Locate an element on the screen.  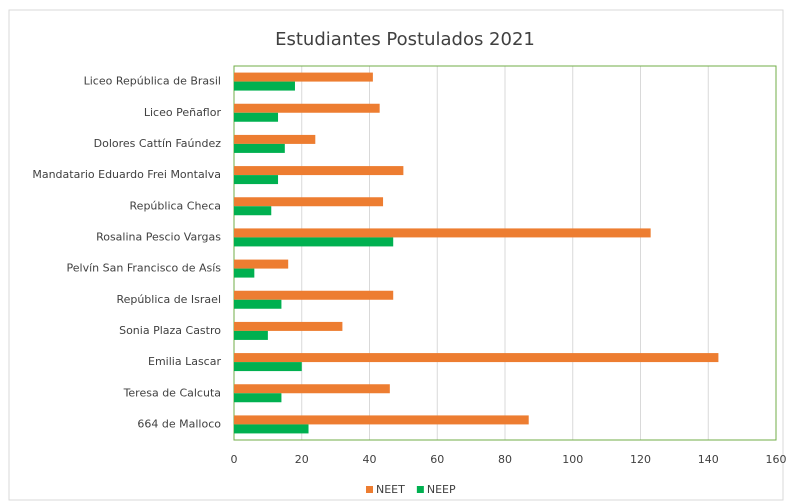
x-tick-label: 140 is located at coordinates (708, 459).